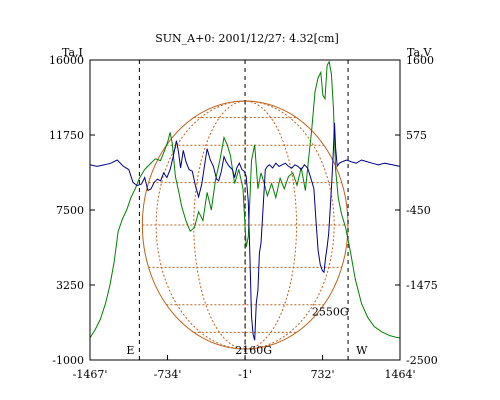  Describe the element at coordinates (323, 374) in the screenshot. I see `x-tick-label: 732'` at that location.